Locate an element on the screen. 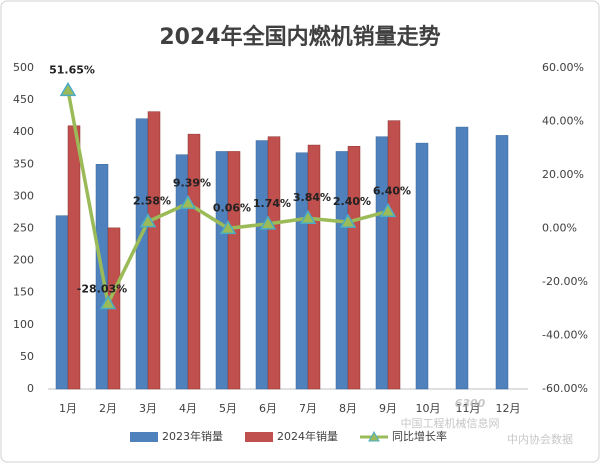  y-tick-label: 250 is located at coordinates (23, 228).